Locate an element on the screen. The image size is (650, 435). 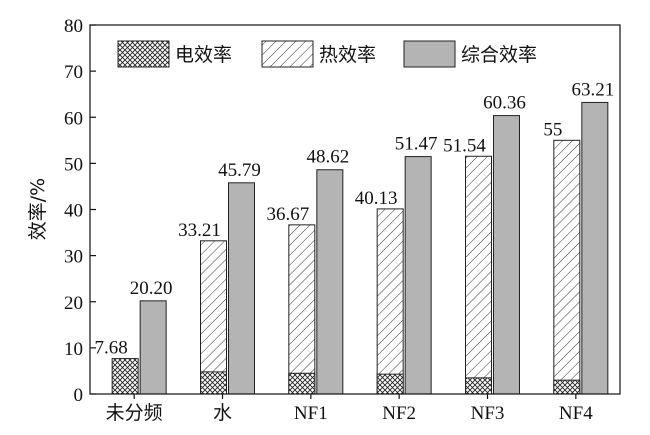
y-tick-label-50: 50 is located at coordinates (73, 164).